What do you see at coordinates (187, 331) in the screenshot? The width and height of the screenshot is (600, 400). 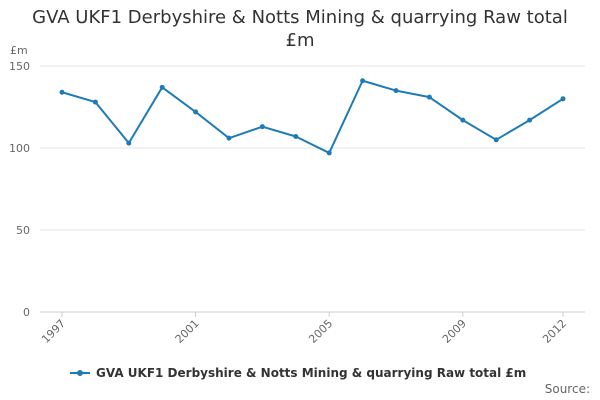 I see `x-tick-label: 2001` at bounding box center [187, 331].